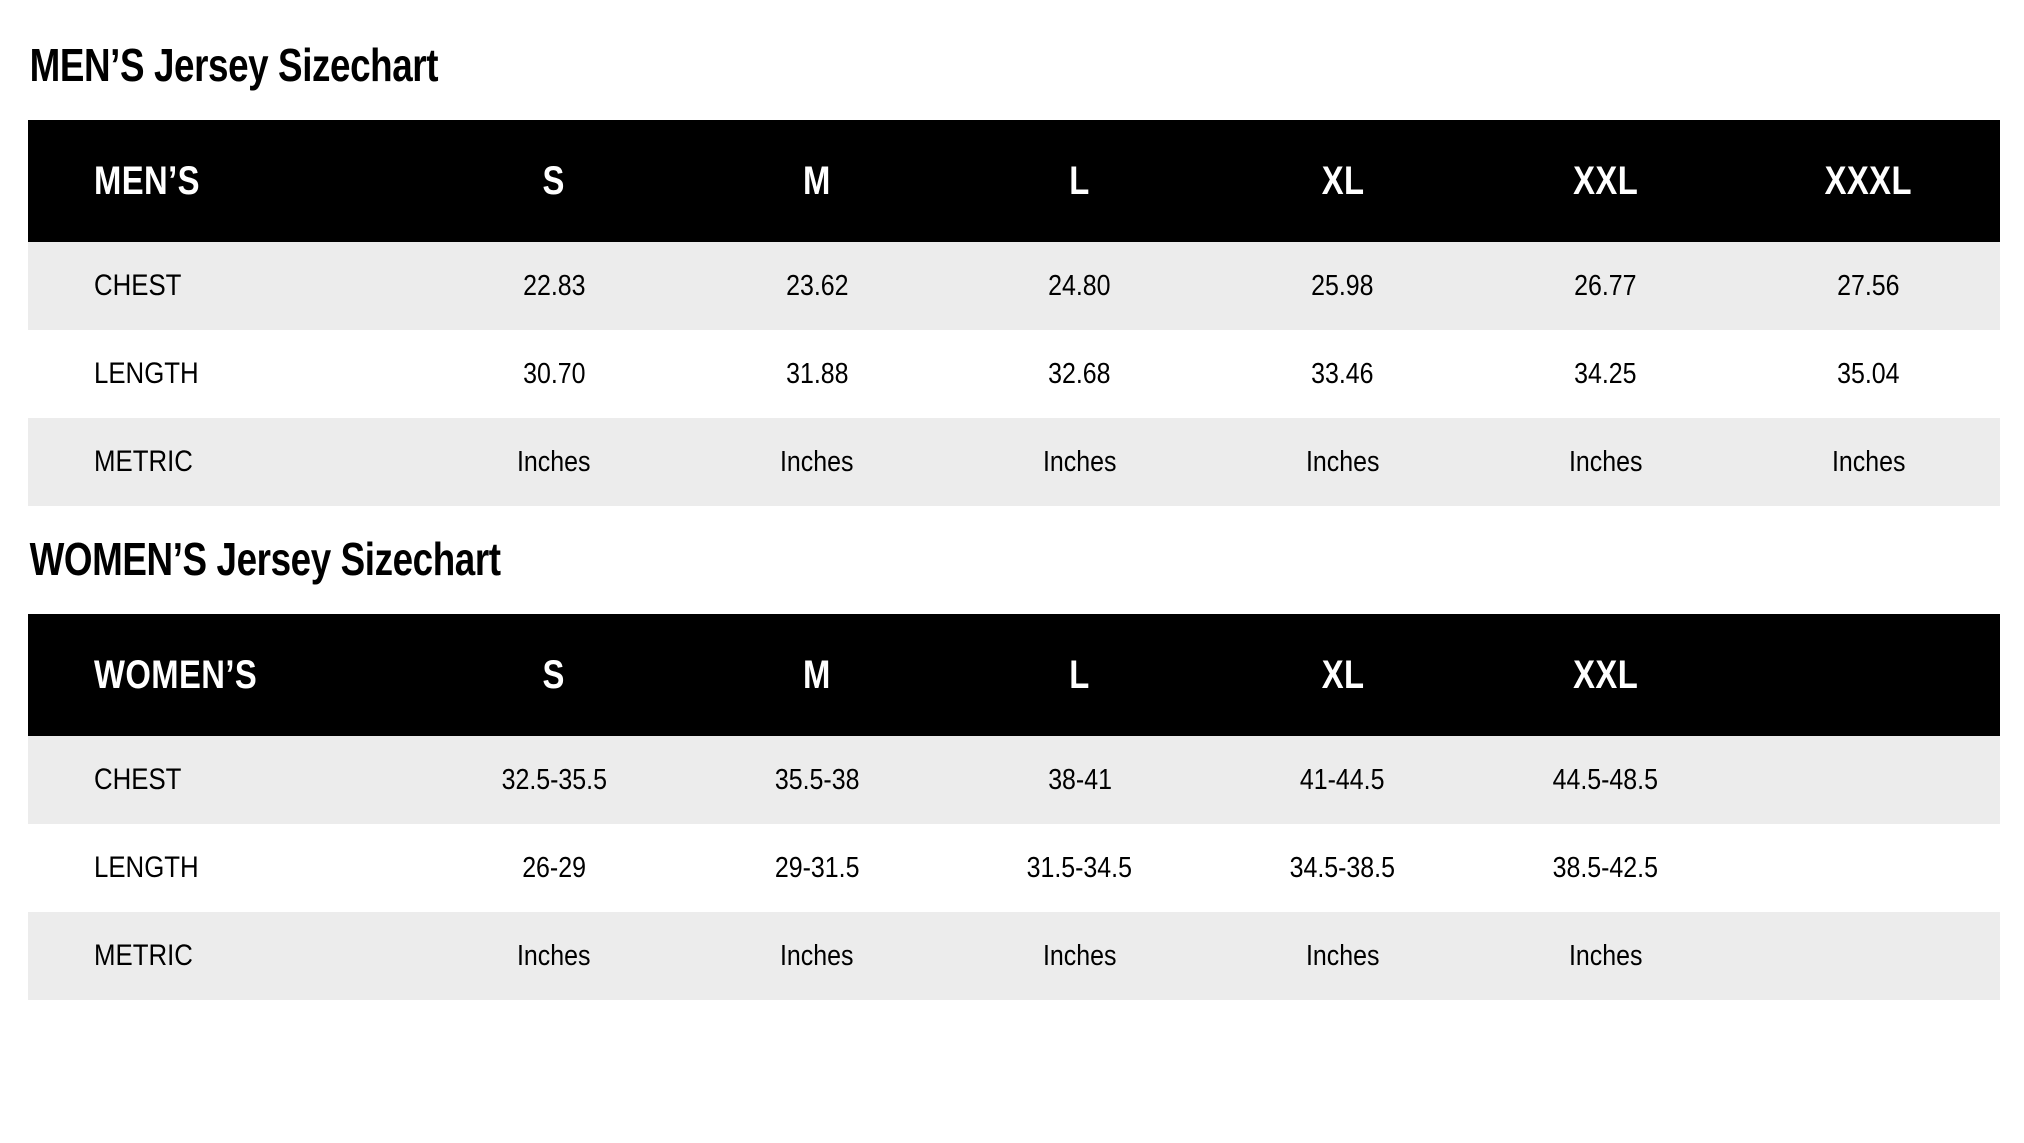  Describe the element at coordinates (817, 675) in the screenshot. I see `womens-header-size-m: M` at that location.